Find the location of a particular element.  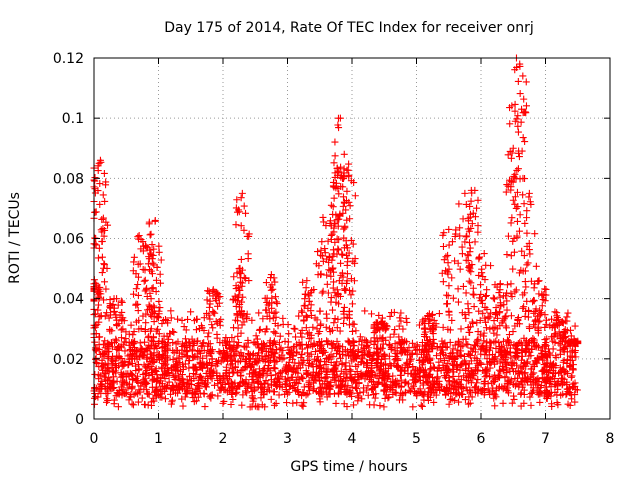

y-tick-label: 0.12 is located at coordinates (68, 59).